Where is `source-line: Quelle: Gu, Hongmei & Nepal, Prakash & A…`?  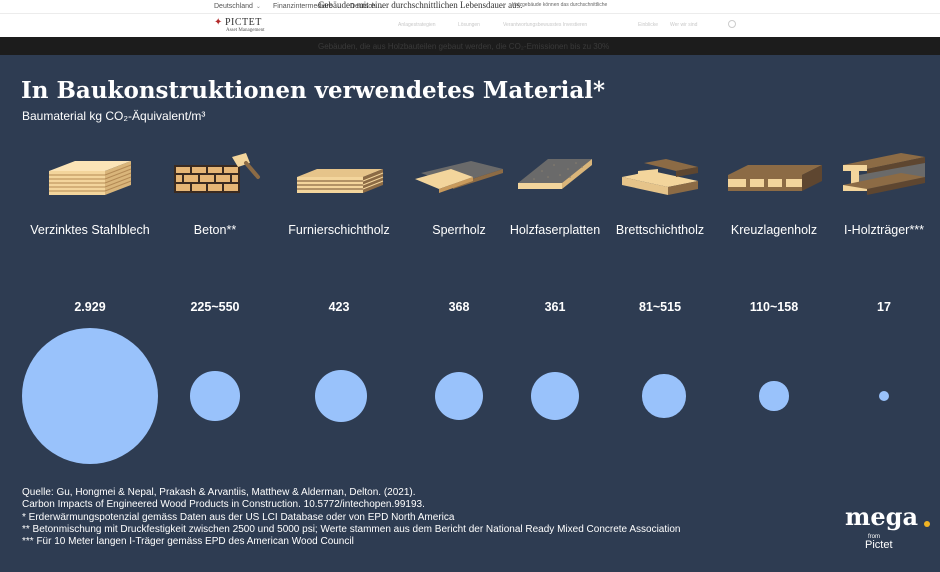 source-line: Quelle: Gu, Hongmei & Nepal, Prakash & A… is located at coordinates (219, 492).